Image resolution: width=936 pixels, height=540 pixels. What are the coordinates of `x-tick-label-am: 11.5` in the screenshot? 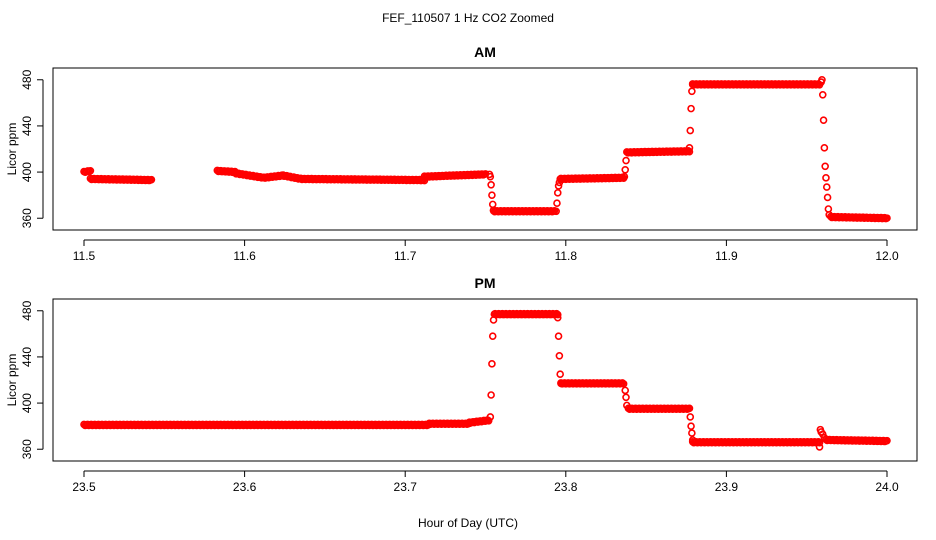 It's located at (84, 256).